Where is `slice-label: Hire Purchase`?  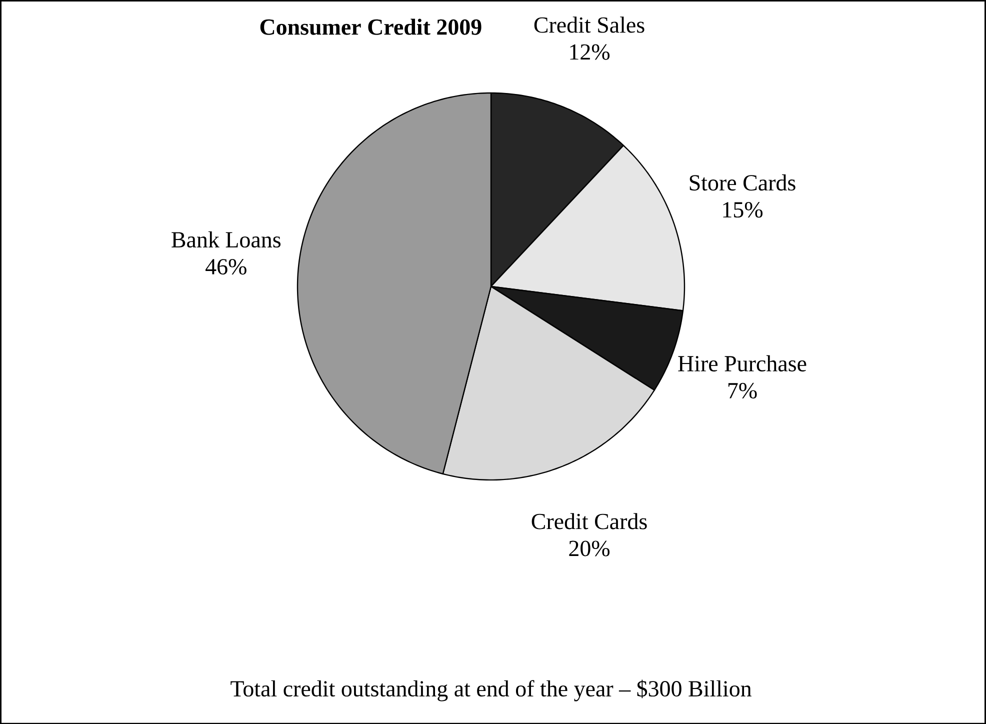
slice-label: Hire Purchase is located at coordinates (742, 363).